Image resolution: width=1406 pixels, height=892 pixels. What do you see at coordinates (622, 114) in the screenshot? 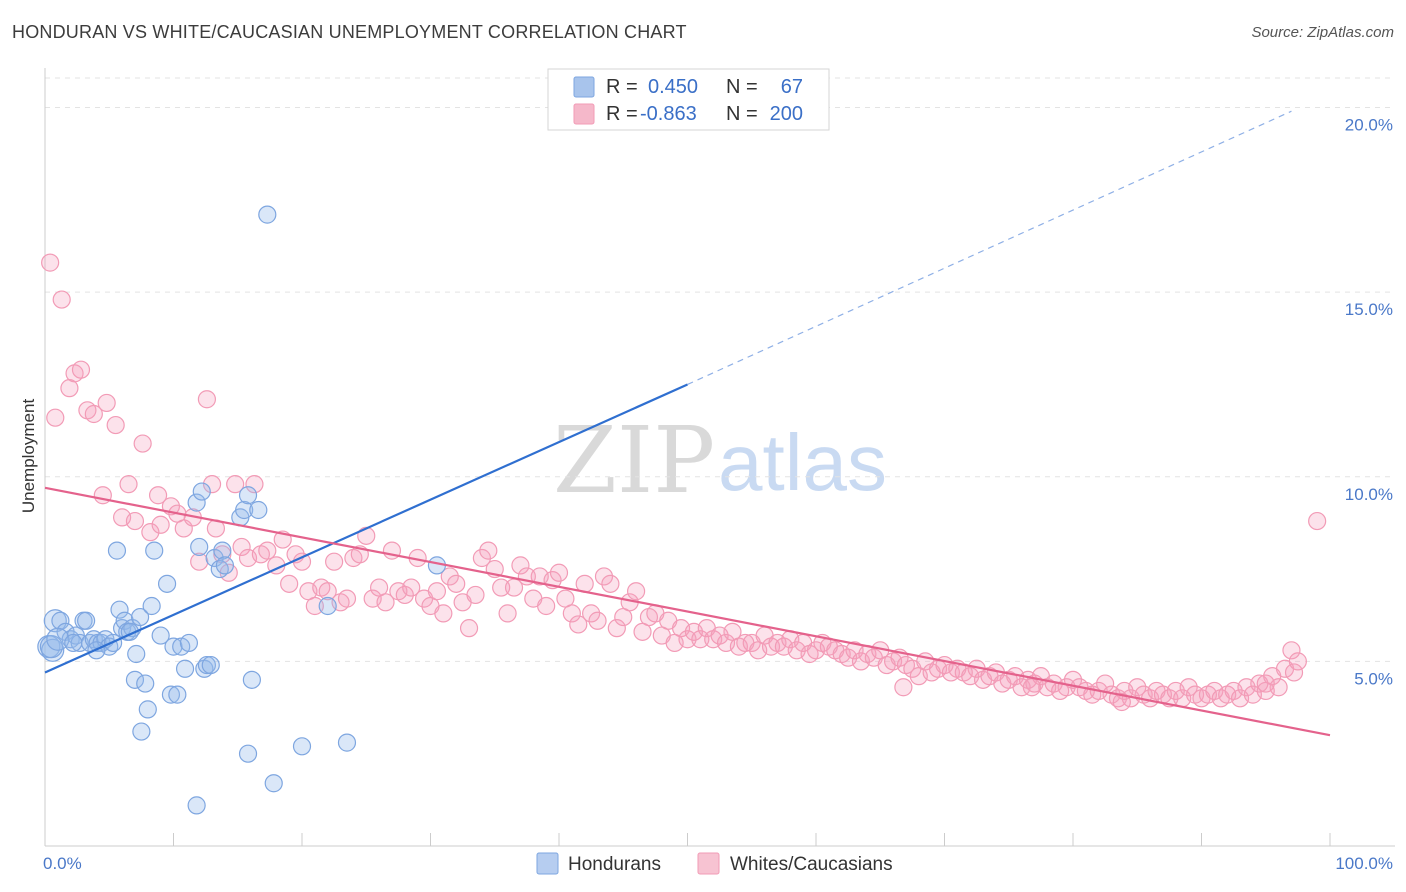
I see `legend-r-label: R =` at bounding box center [622, 114].